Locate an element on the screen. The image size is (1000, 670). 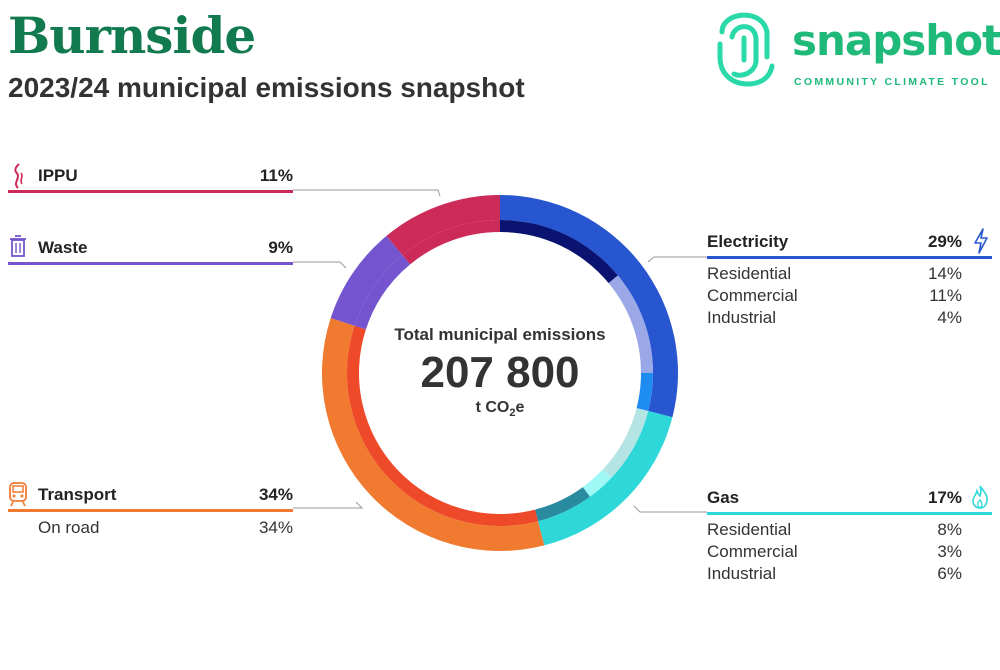
slice-gas is located at coordinates (605, 478).